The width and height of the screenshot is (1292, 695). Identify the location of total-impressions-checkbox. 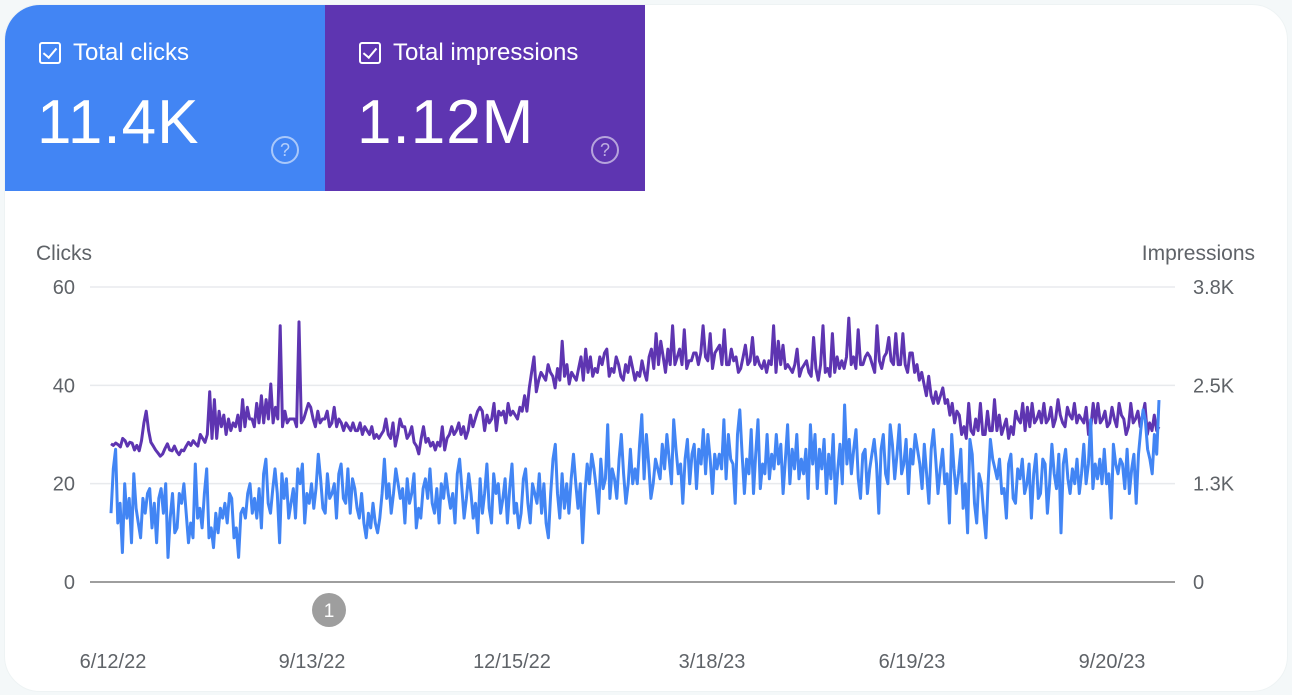
(370, 53).